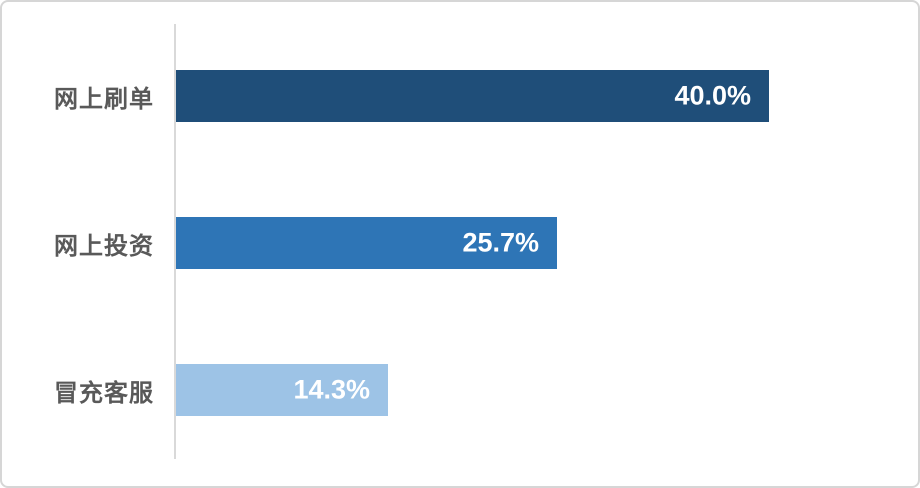 This screenshot has height=488, width=920. Describe the element at coordinates (175, 241) in the screenshot. I see `y-axis-line` at that location.